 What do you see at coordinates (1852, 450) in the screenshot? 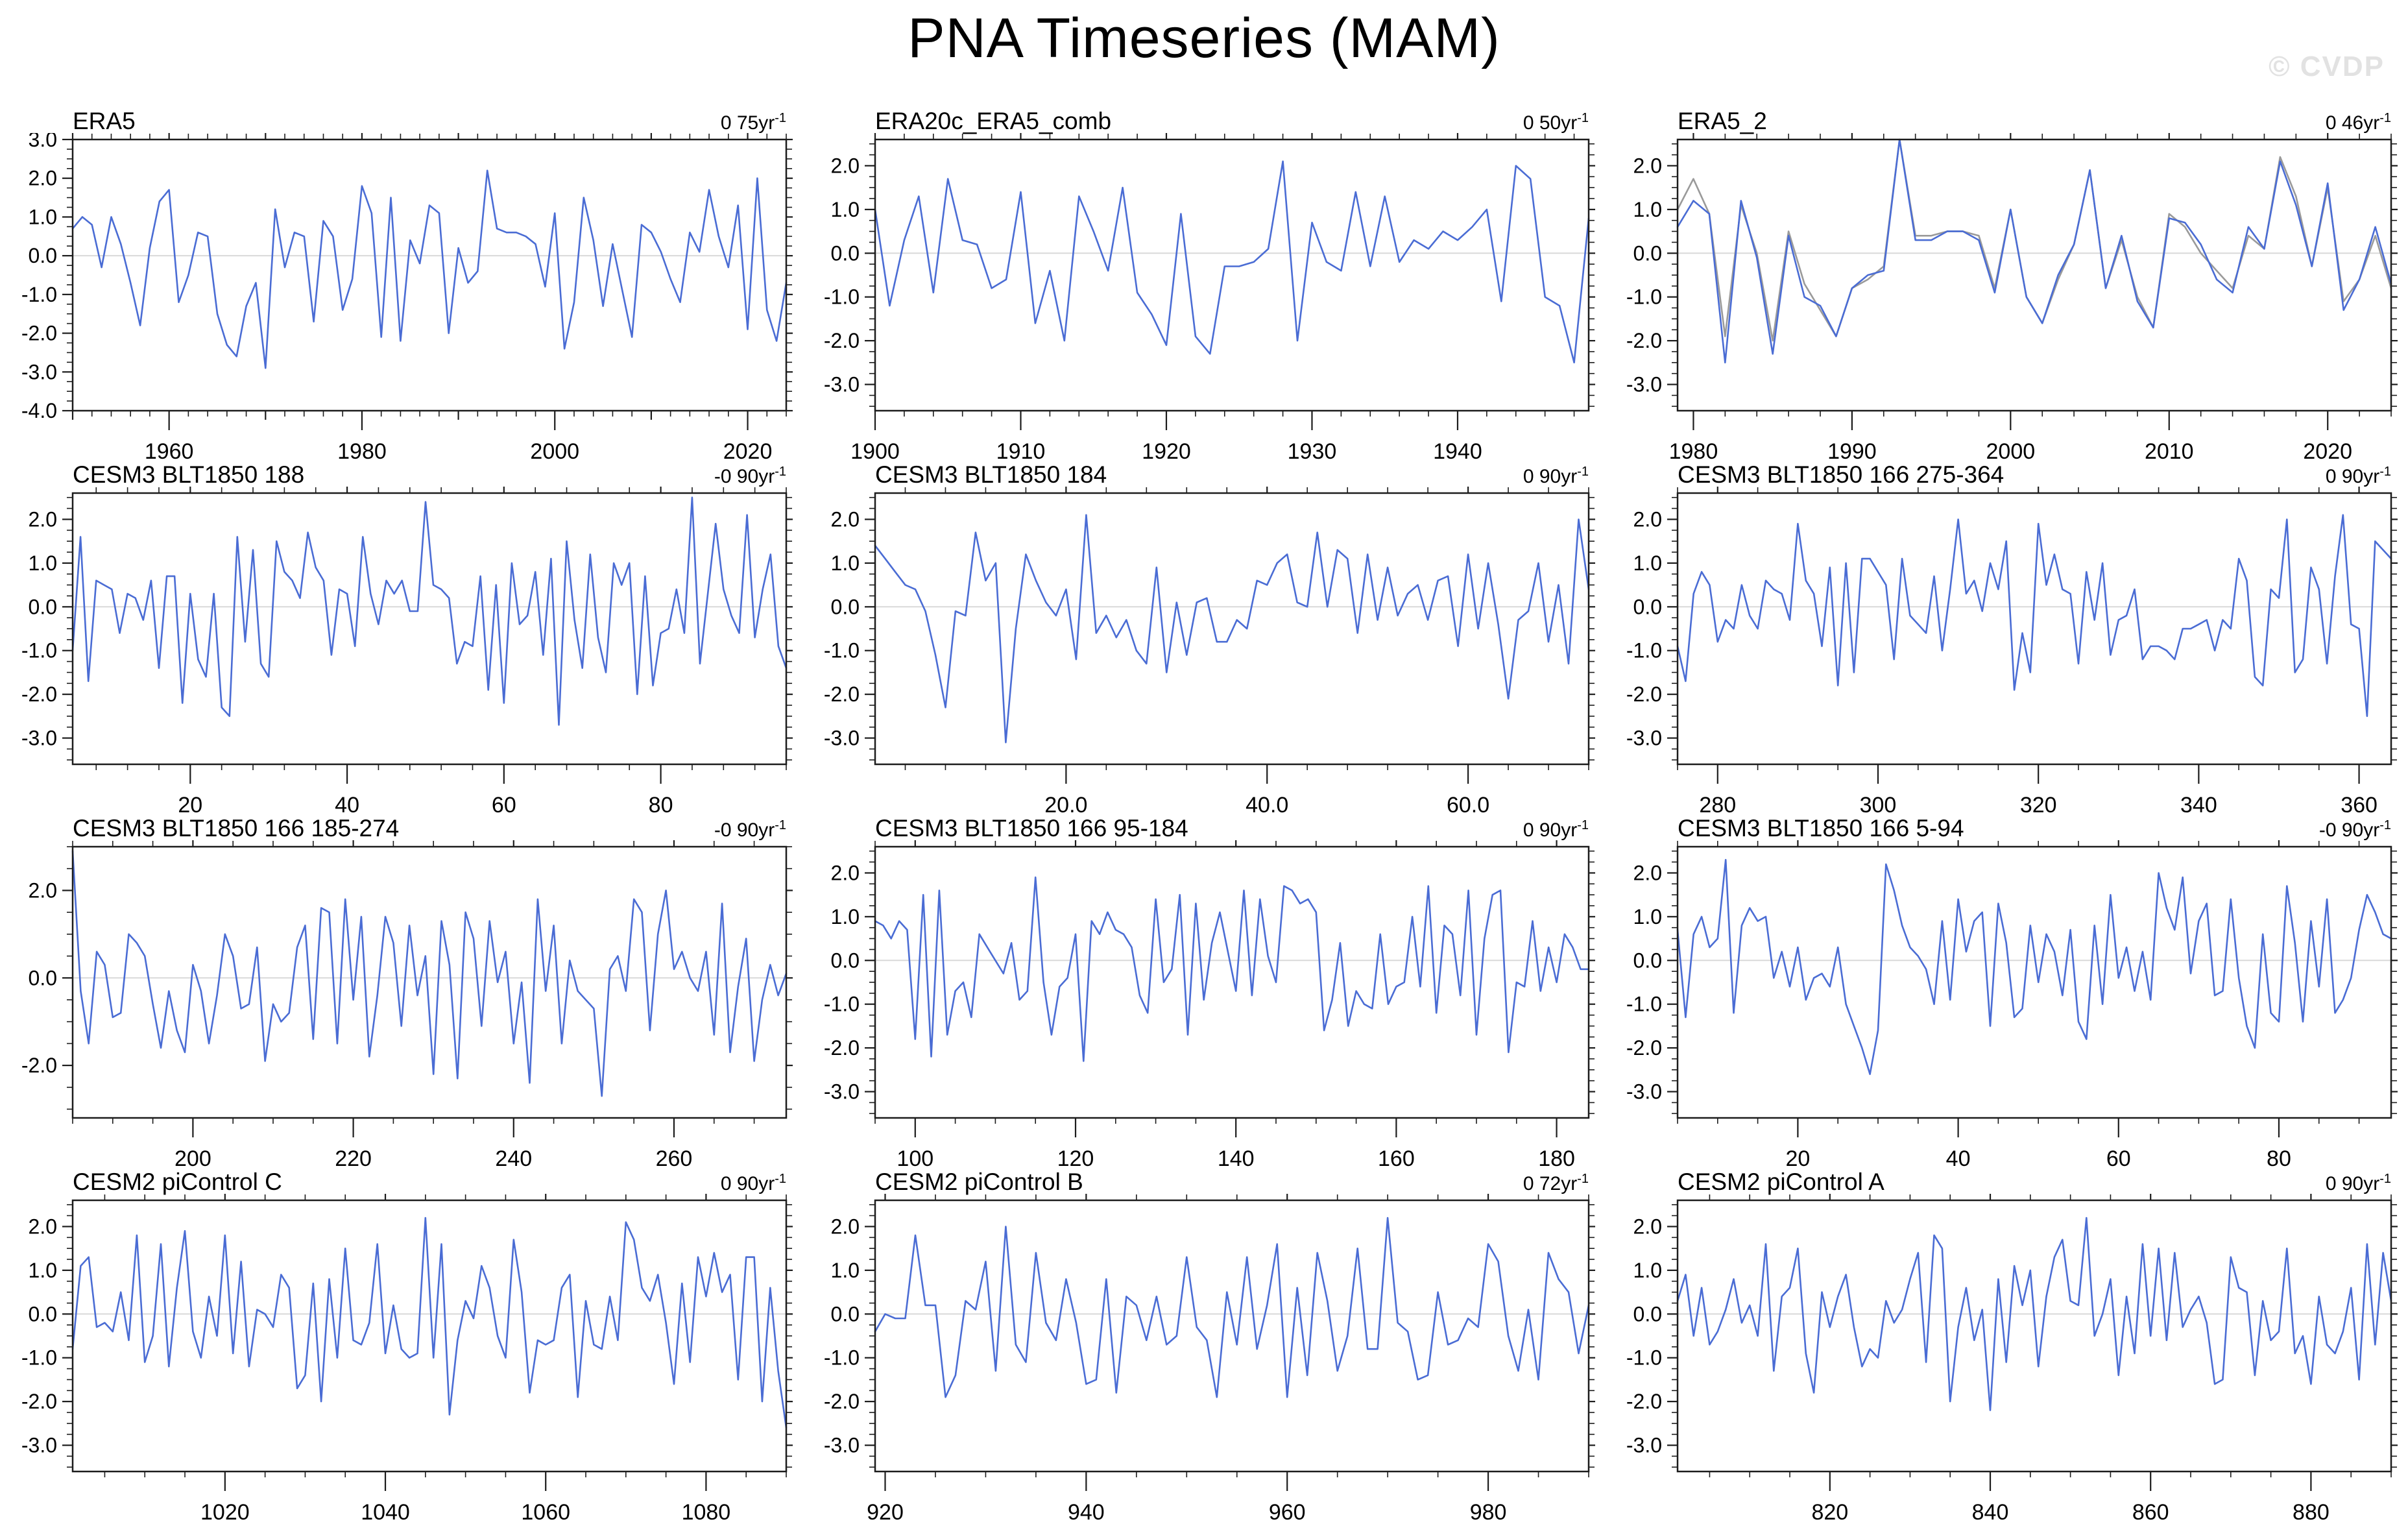
I see `x-axis-tick-label: 1990` at bounding box center [1852, 450].